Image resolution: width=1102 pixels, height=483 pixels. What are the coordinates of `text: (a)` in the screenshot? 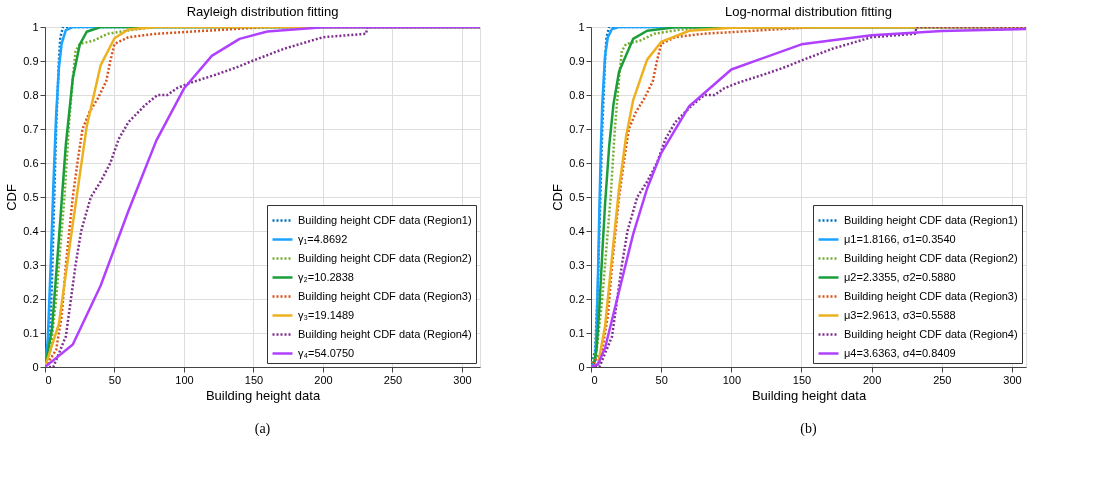 It's located at (262, 429).